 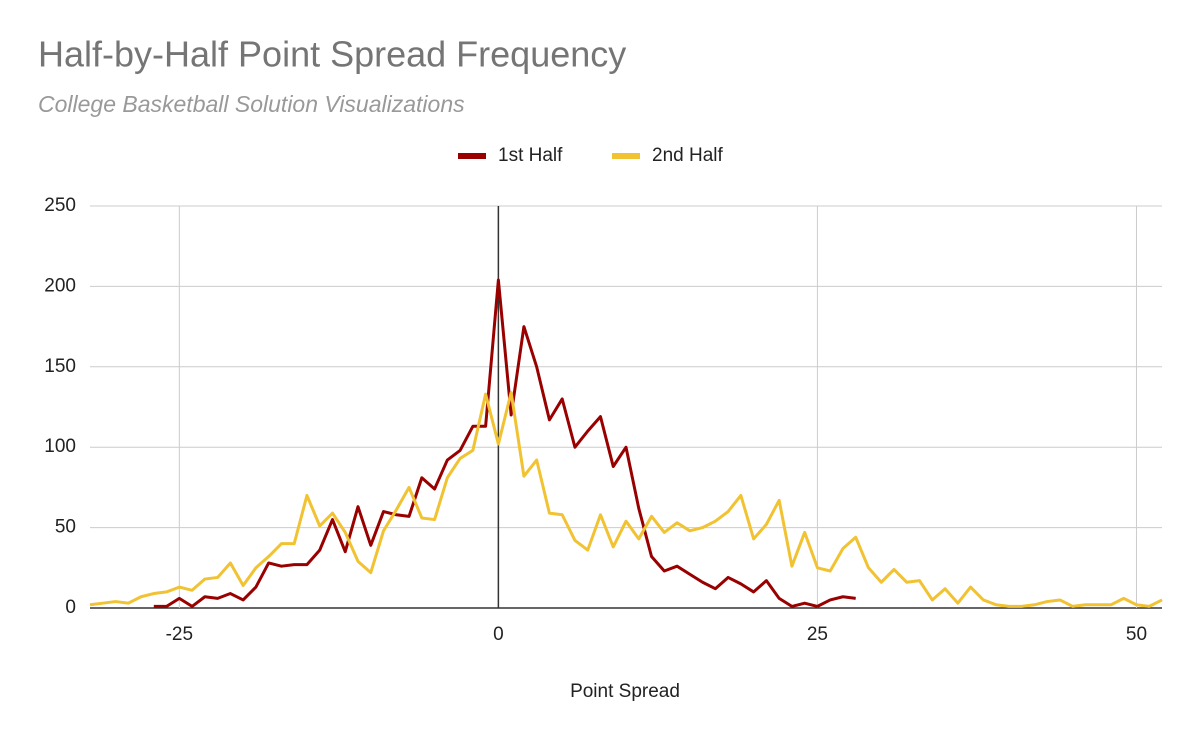 What do you see at coordinates (60, 205) in the screenshot?
I see `y-tick-label: 250` at bounding box center [60, 205].